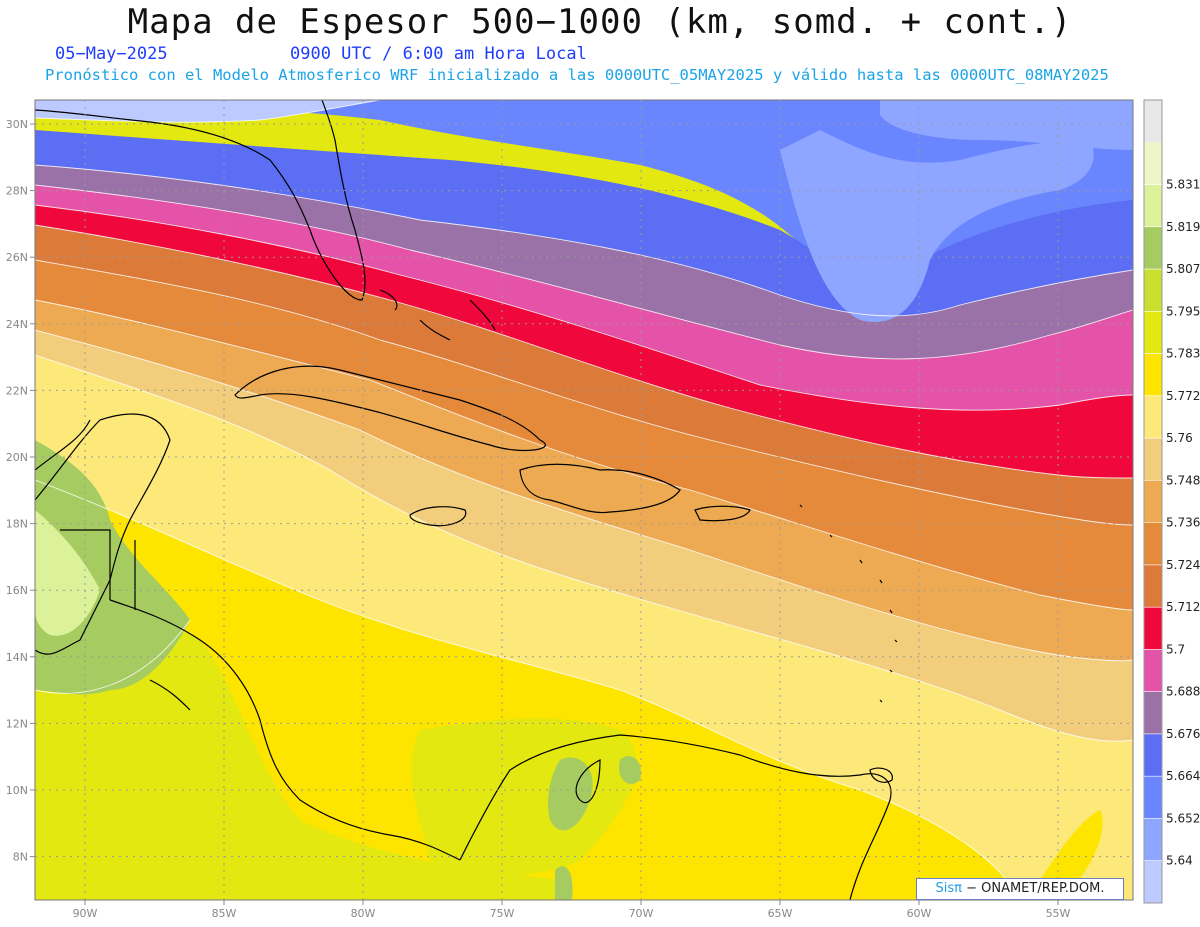 The height and width of the screenshot is (927, 1200). I want to click on forecast-time: 0900 UTC / 6:00 am Hora Local, so click(438, 54).